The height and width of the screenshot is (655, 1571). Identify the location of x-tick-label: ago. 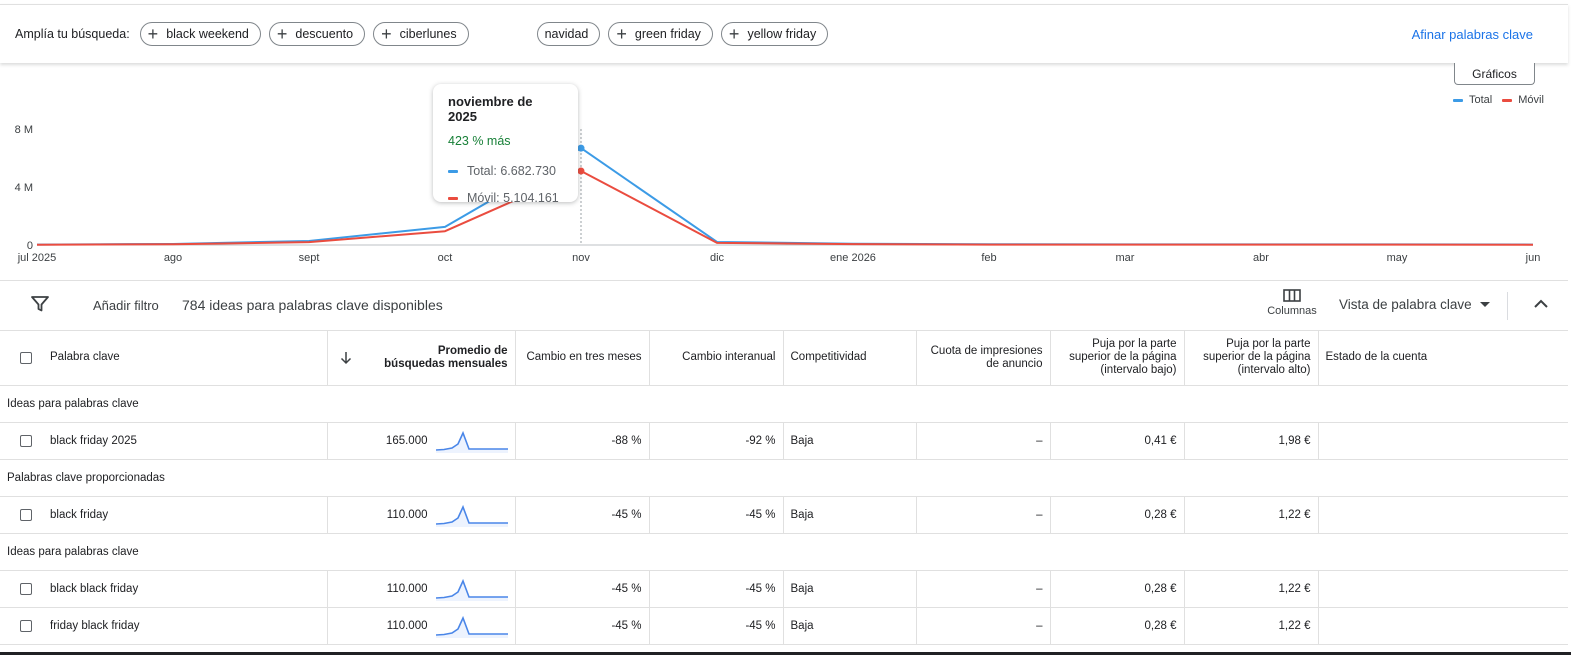
(173, 258).